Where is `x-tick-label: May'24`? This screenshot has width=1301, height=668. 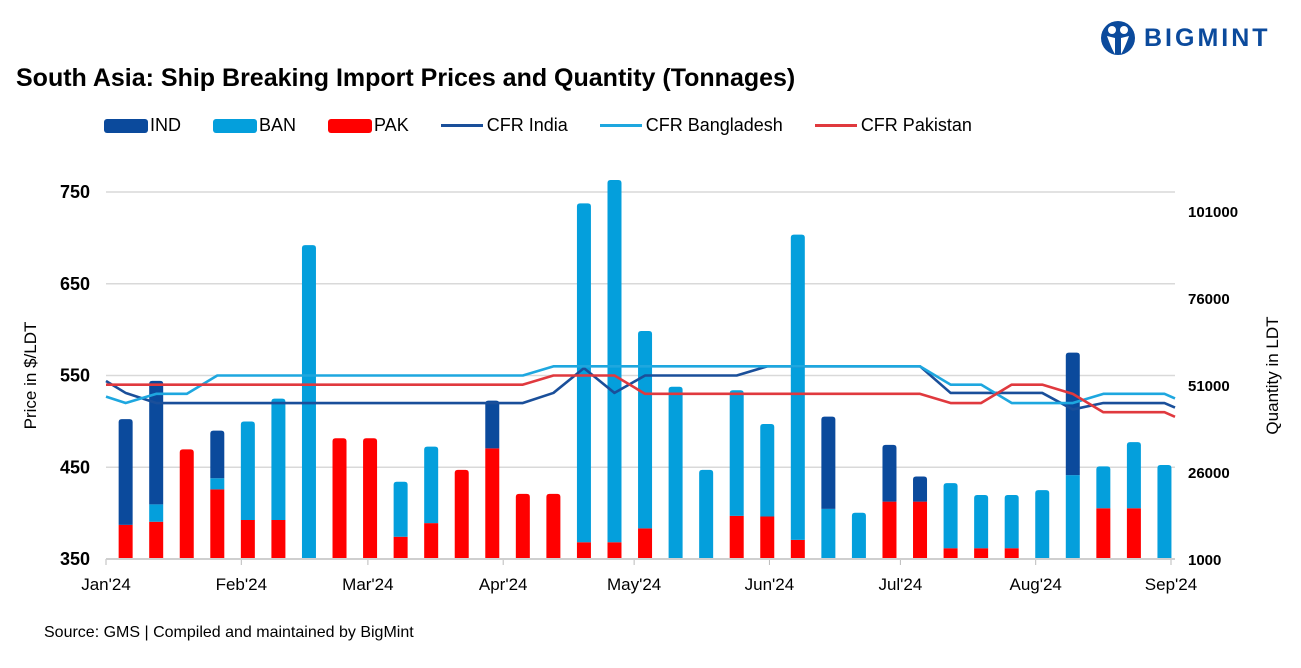
x-tick-label: May'24 is located at coordinates (634, 584).